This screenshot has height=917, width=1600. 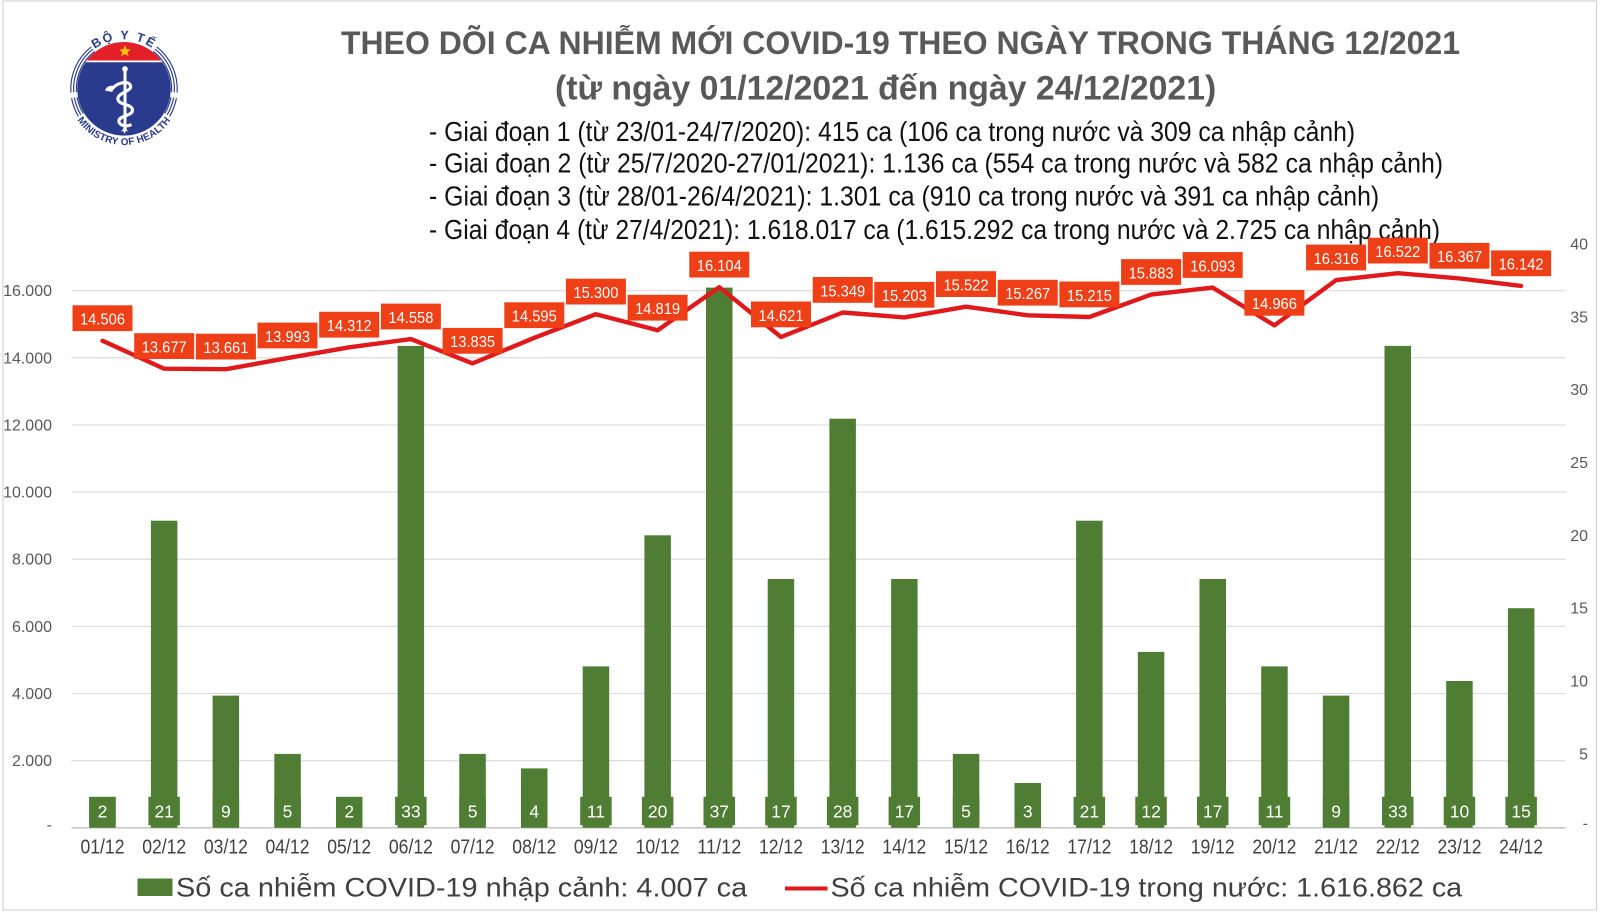 What do you see at coordinates (164, 348) in the screenshot?
I see `svg-text: 13.677` at bounding box center [164, 348].